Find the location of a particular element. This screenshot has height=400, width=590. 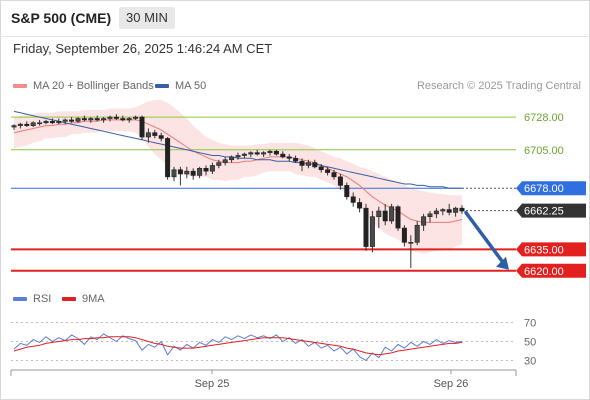

price-label-text: 6620.00 is located at coordinates (544, 272).